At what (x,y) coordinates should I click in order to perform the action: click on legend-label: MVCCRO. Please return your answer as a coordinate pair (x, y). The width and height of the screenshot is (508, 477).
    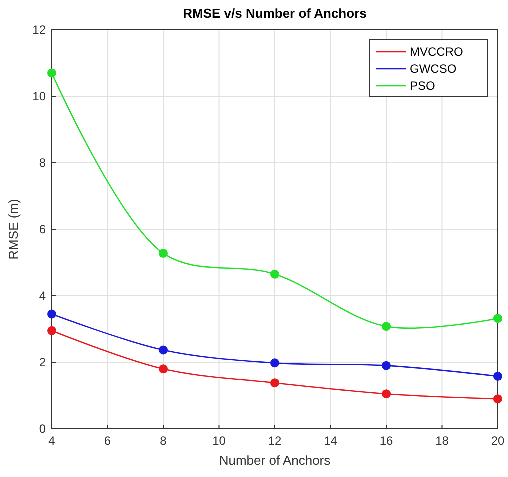
    Looking at the image, I should click on (437, 52).